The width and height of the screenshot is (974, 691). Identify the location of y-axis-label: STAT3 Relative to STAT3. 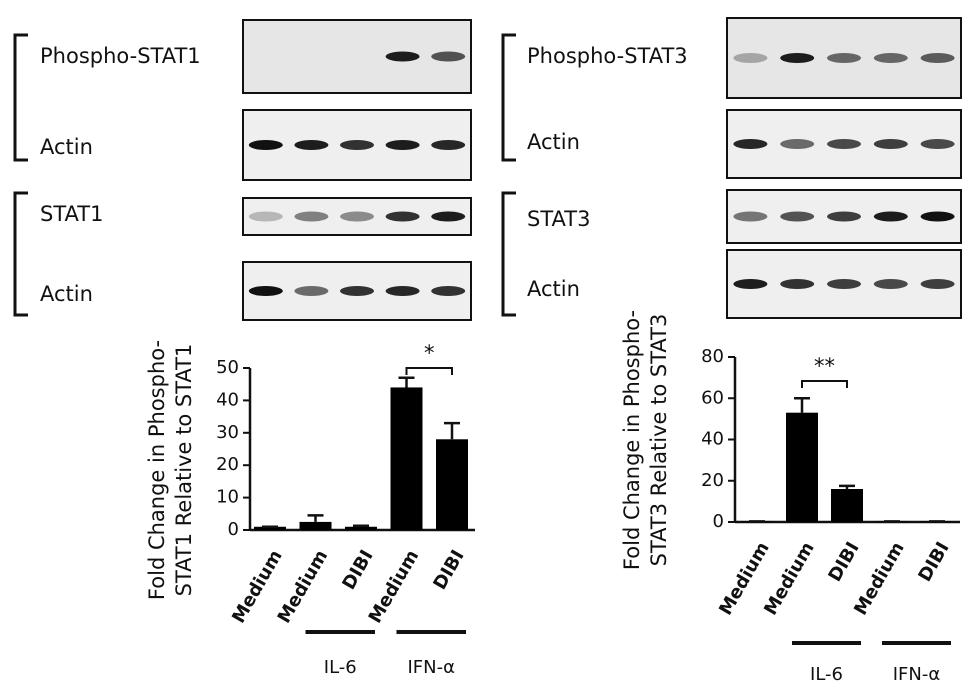
(659, 440).